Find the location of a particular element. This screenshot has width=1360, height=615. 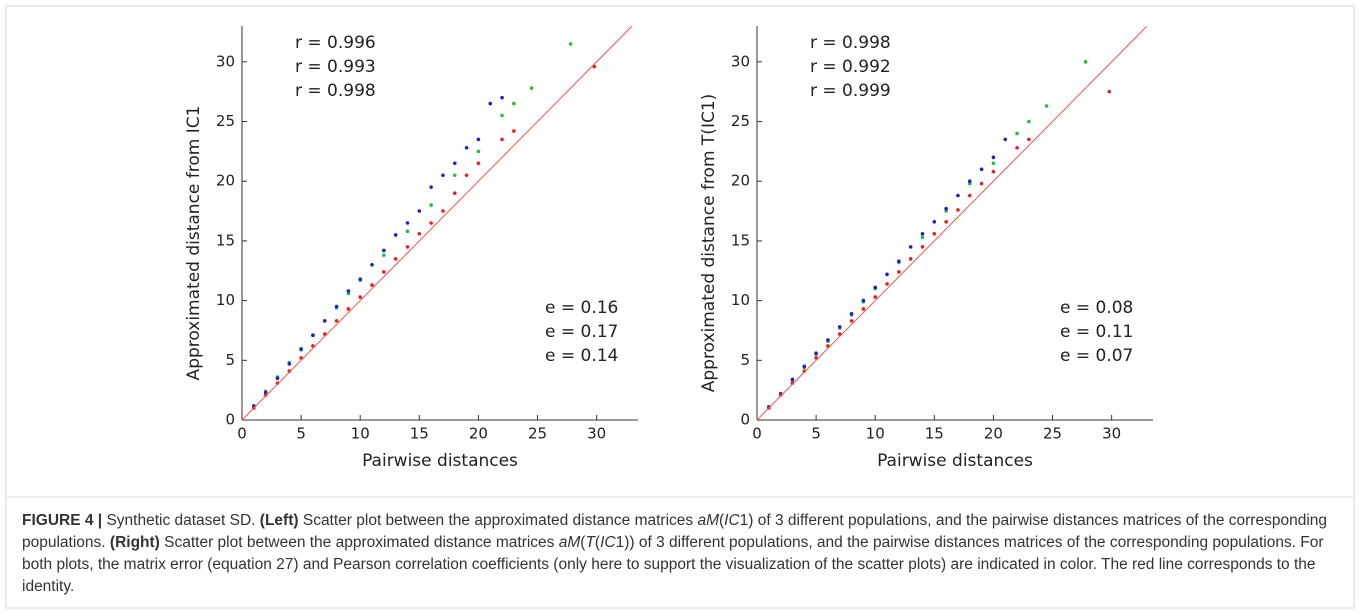

annotation: e = 0.08 is located at coordinates (1096, 308).